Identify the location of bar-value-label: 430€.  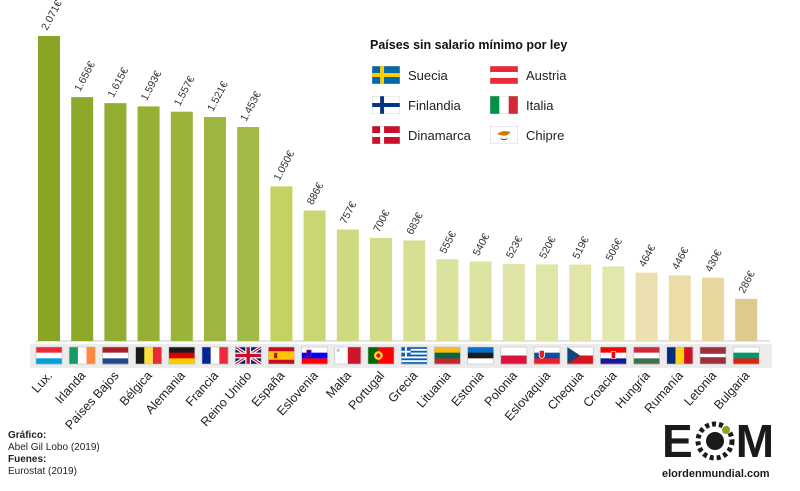
(714, 261).